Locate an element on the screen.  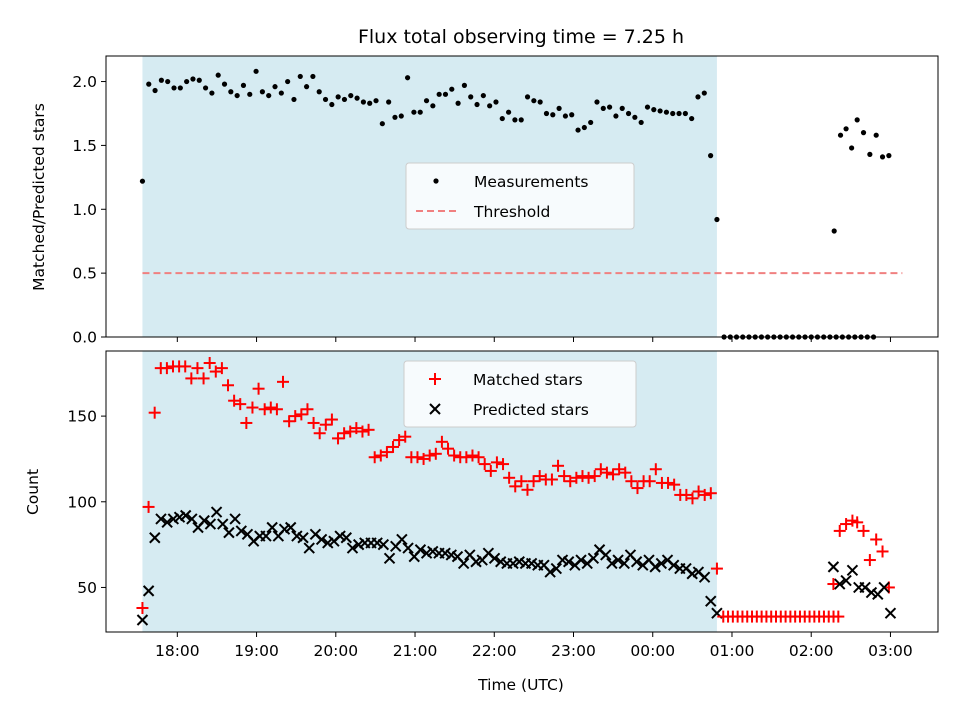
top-y-tick-label: 0.0 is located at coordinates (84, 338).